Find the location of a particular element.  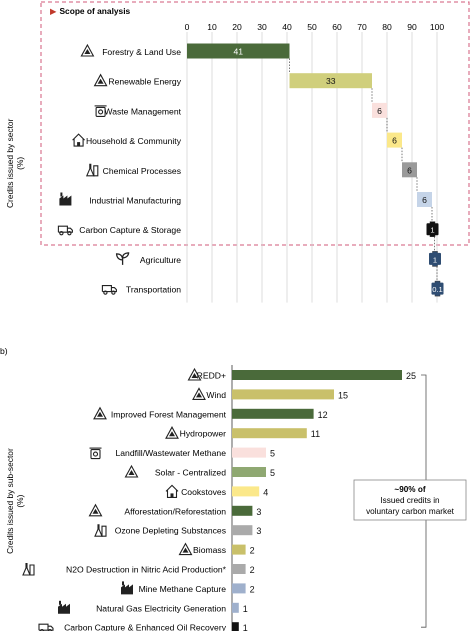

category-label: Forestry & Land Use is located at coordinates (141, 52).